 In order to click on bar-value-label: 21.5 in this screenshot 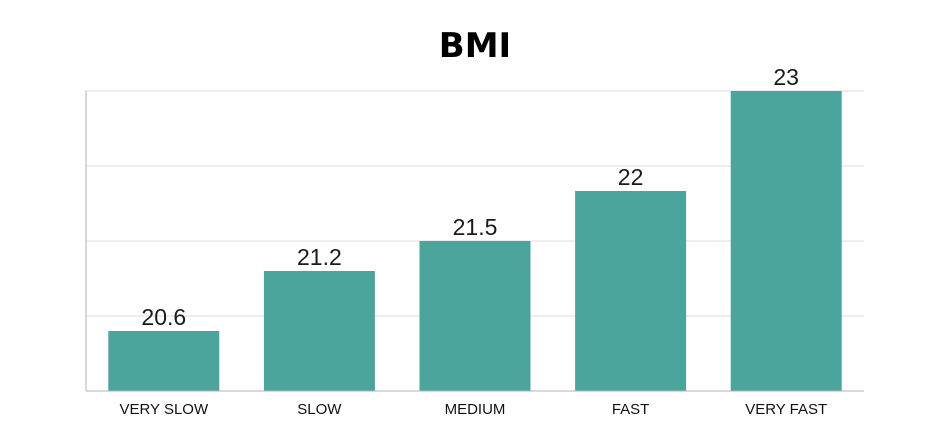, I will do `click(475, 227)`.